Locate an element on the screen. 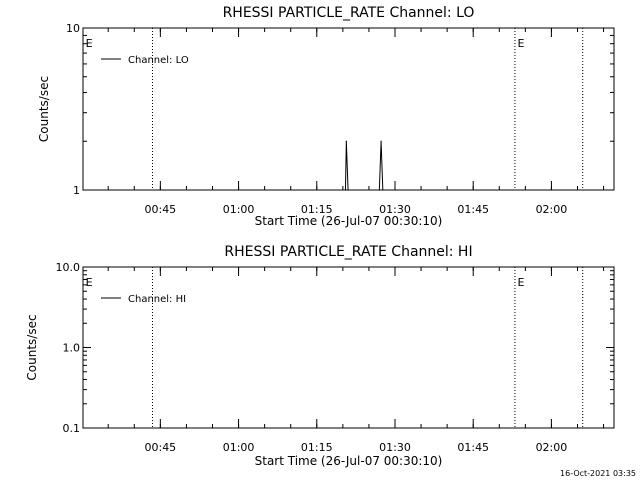 This screenshot has height=480, width=640. y-tick-label: 1.0 is located at coordinates (72, 348).